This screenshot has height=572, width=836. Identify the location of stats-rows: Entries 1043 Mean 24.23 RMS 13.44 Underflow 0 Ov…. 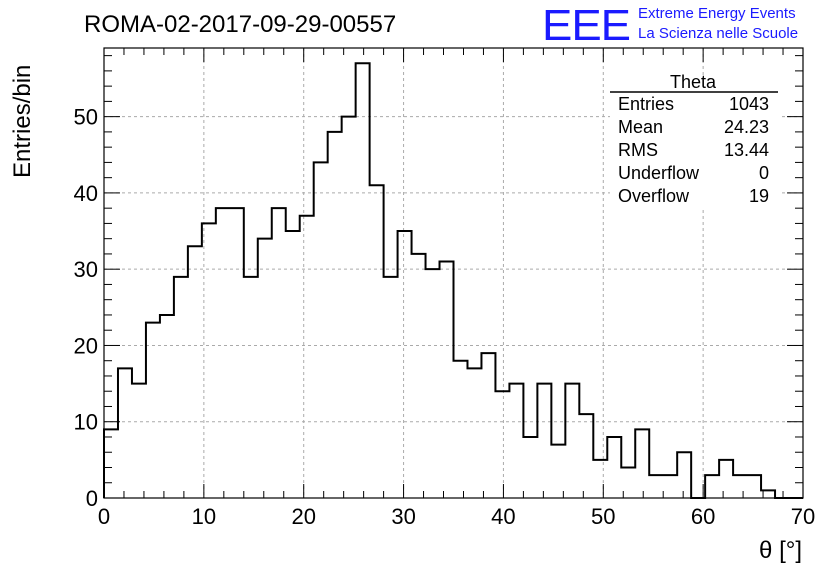
(693, 150).